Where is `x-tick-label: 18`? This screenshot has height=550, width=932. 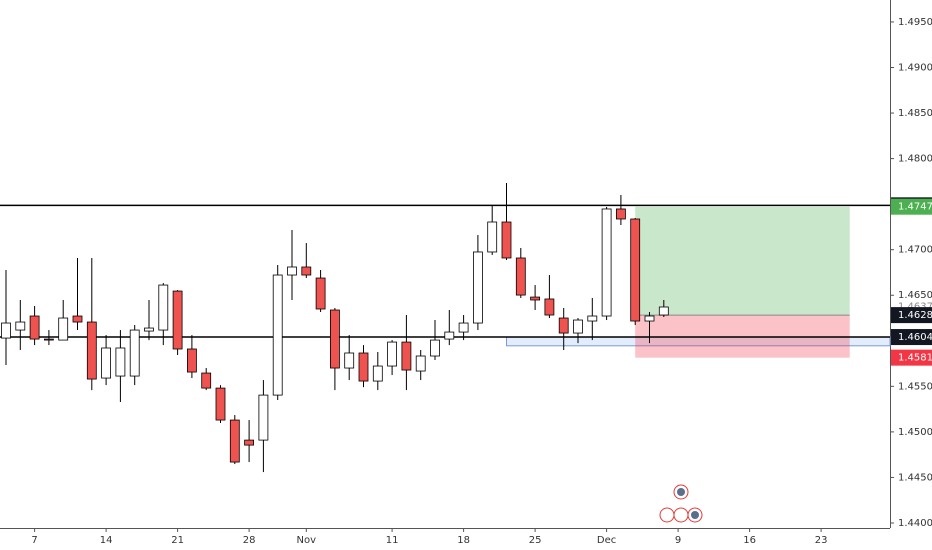
x-tick-label: 18 is located at coordinates (463, 540).